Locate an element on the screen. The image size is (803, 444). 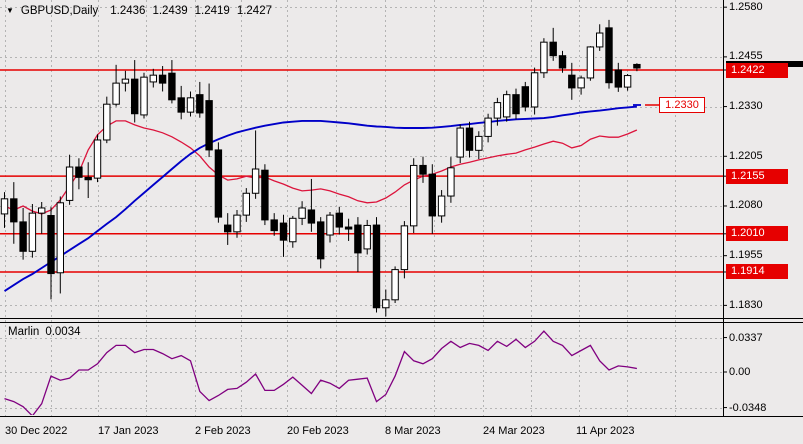
date-label: 11 Apr 2023 is located at coordinates (605, 431).